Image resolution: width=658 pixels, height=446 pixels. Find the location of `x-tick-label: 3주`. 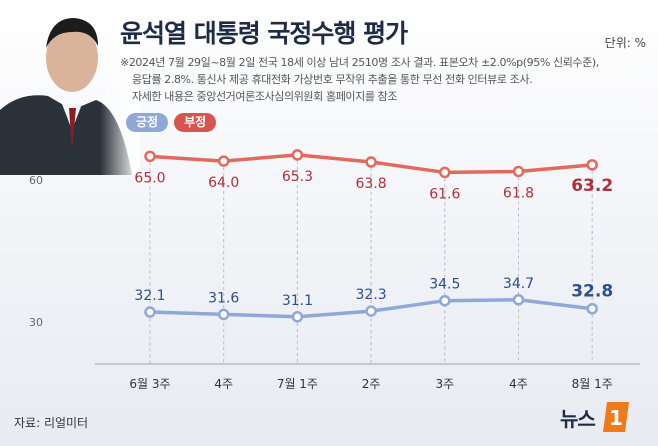

x-tick-label: 3주 is located at coordinates (444, 384).